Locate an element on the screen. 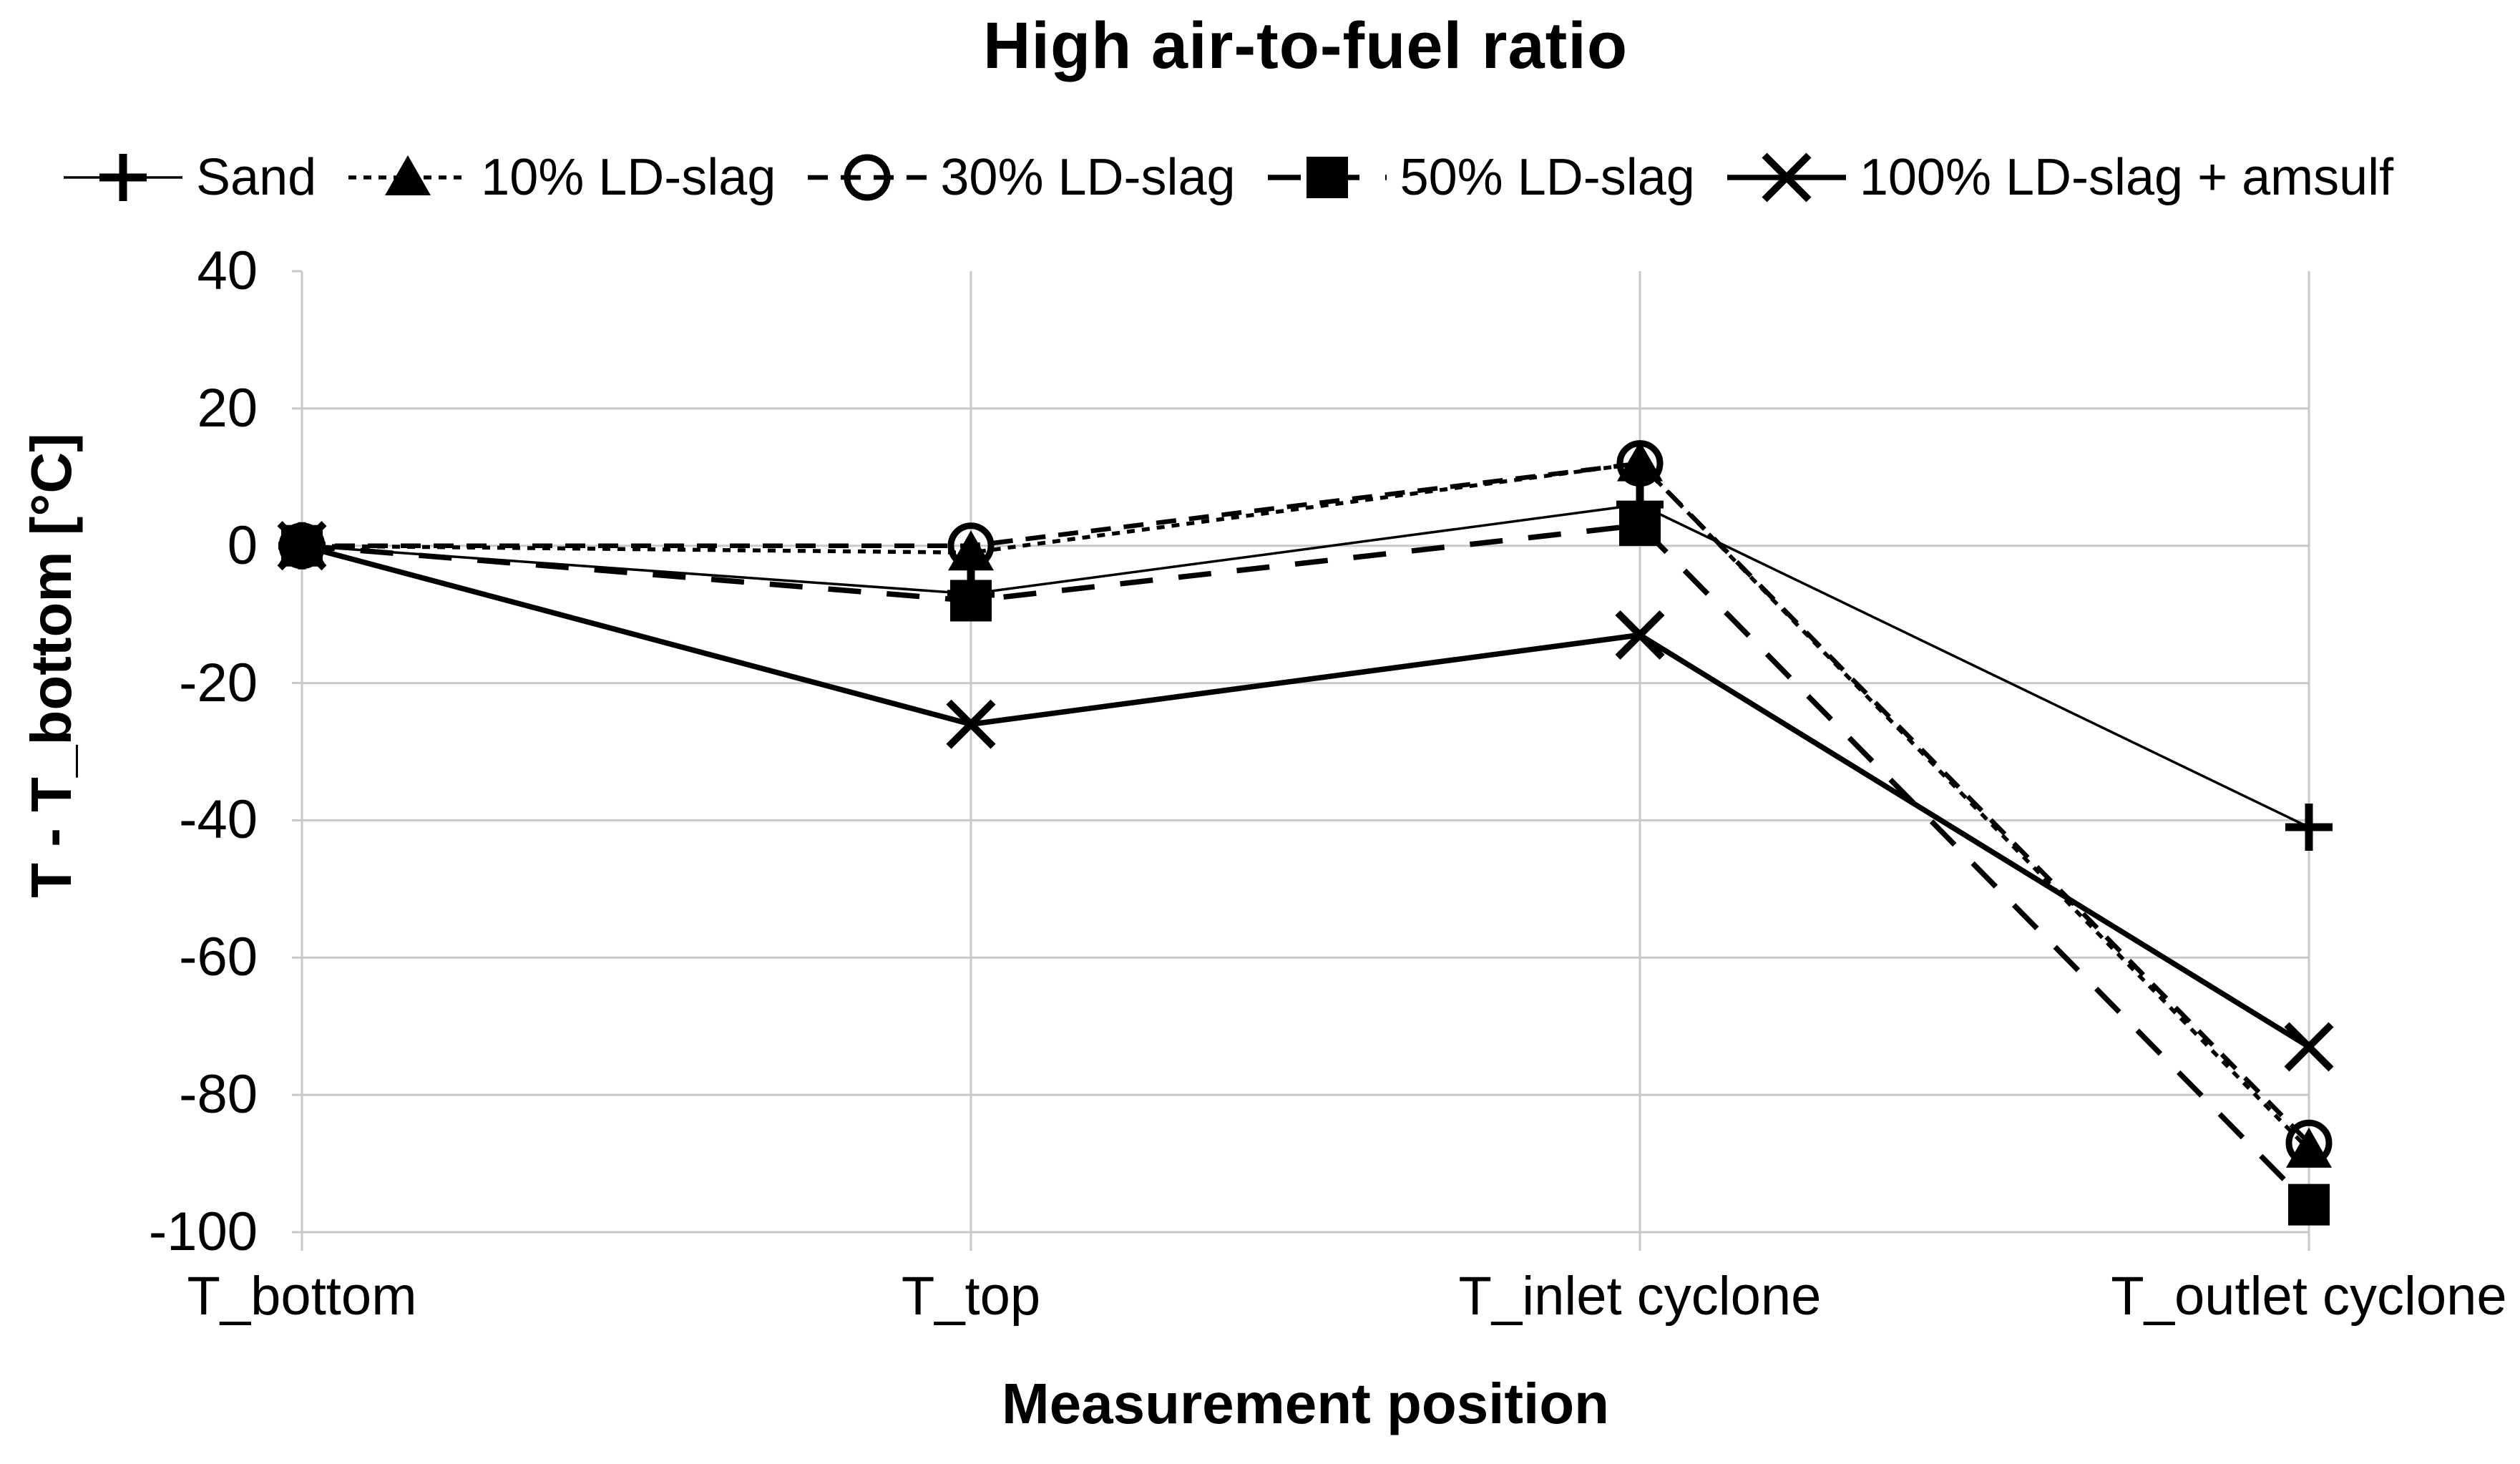 Image resolution: width=2520 pixels, height=1464 pixels. y-axis-title: T - T_bottom [°C] is located at coordinates (51, 665).